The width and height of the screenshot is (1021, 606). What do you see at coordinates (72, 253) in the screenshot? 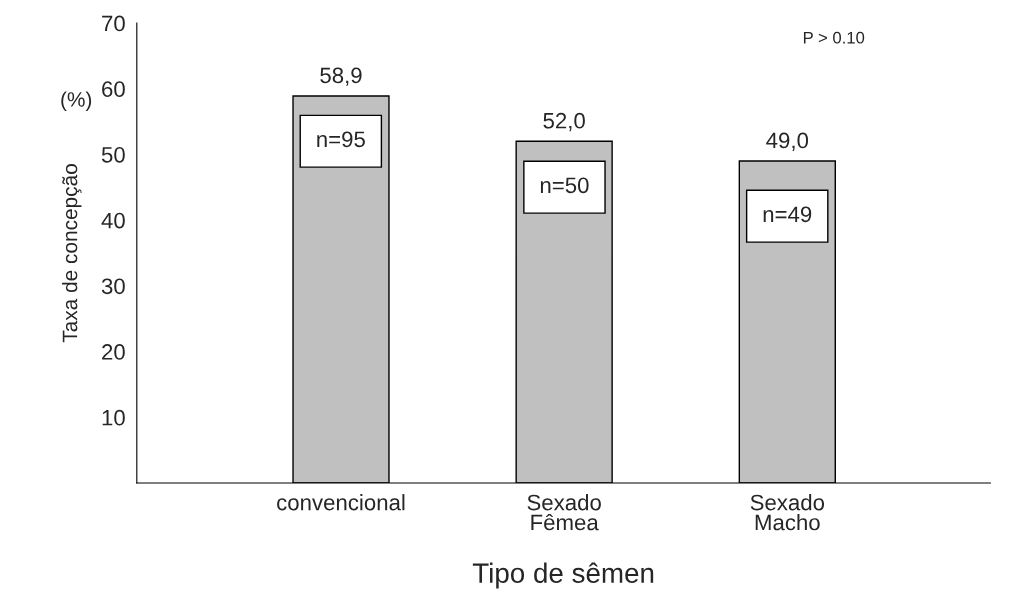
I see `y-axis-title: Taxa de concepção` at bounding box center [72, 253].